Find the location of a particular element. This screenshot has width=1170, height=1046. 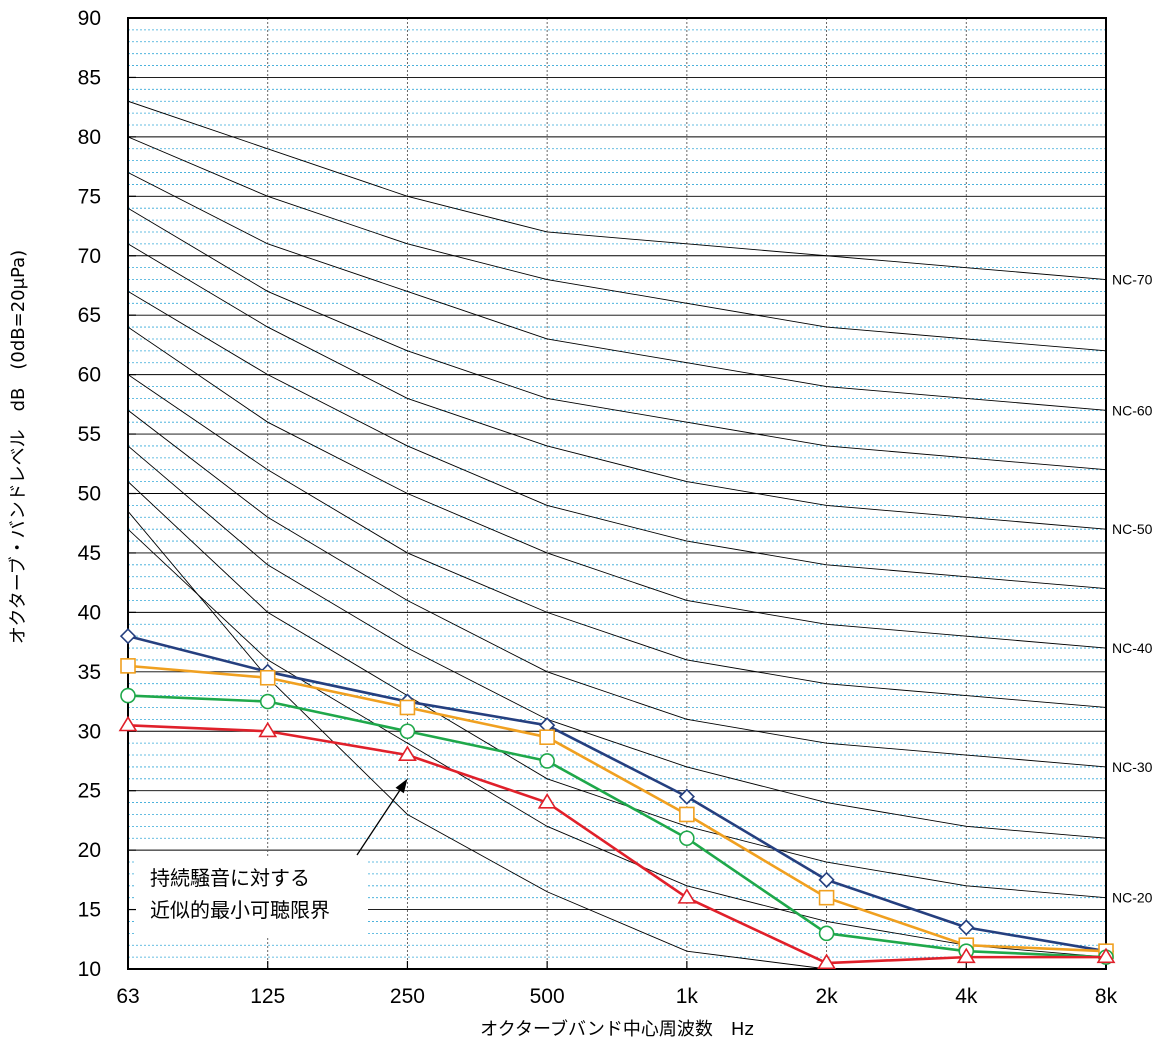

y-tick-label: 15 is located at coordinates (89, 910).